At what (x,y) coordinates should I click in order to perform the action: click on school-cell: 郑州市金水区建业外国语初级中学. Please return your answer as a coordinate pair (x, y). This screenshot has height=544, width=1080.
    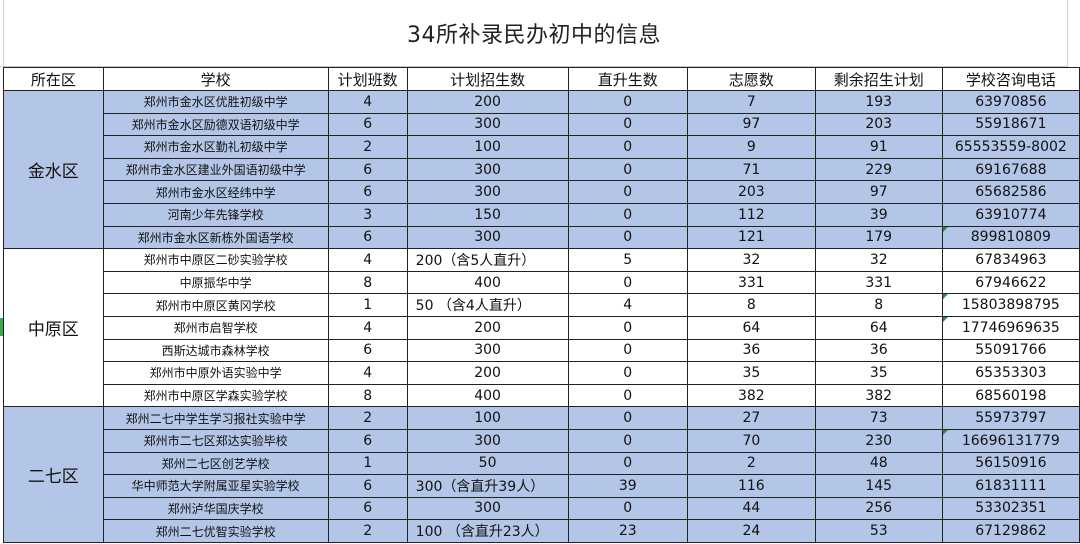
    Looking at the image, I should click on (215, 169).